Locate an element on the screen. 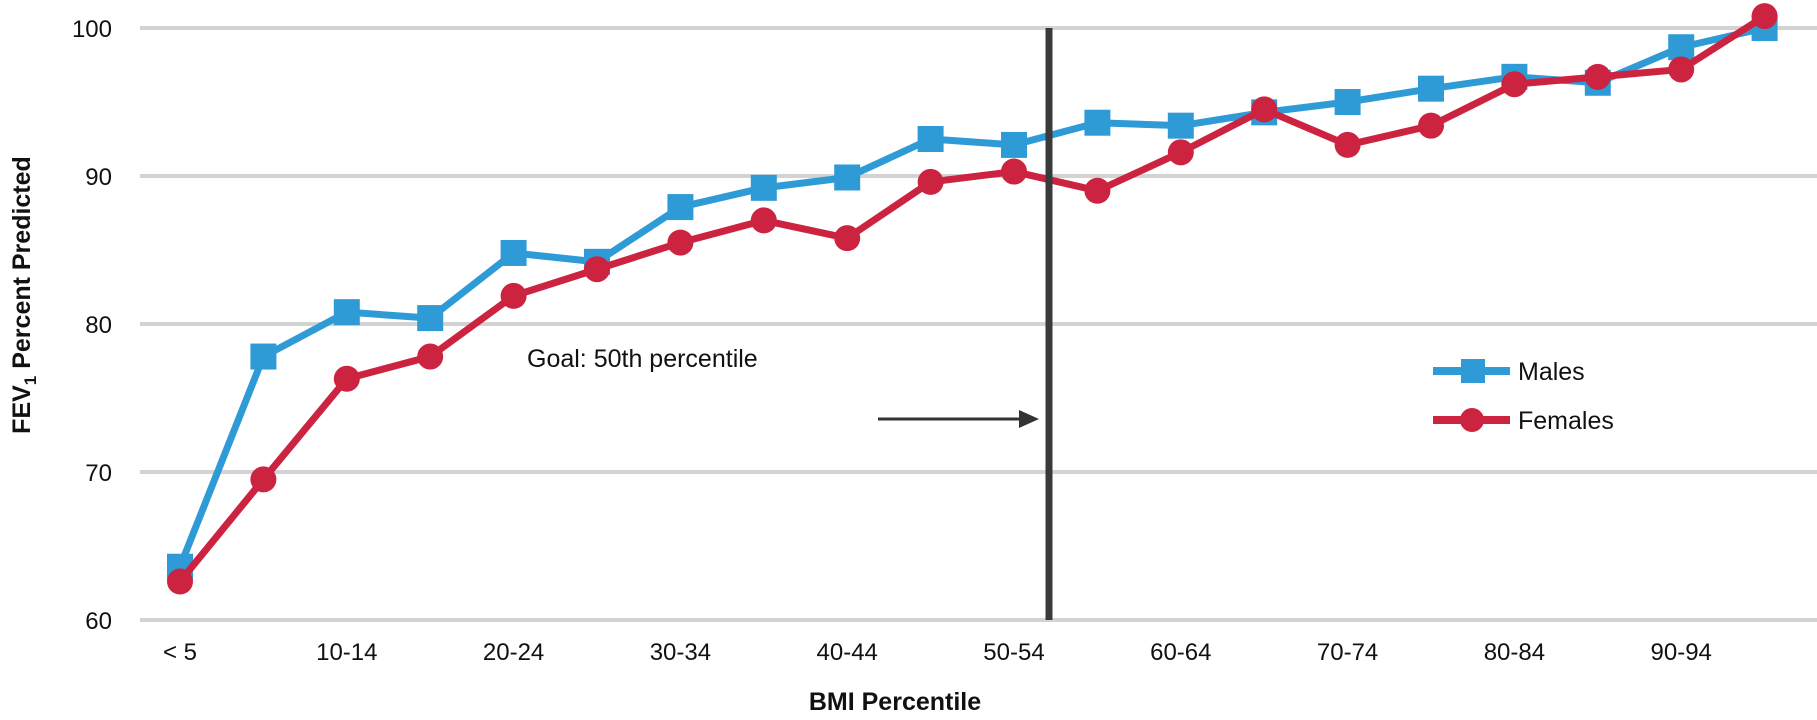 This screenshot has height=720, width=1817. y-axis-title-subscript: 1 is located at coordinates (30, 380).